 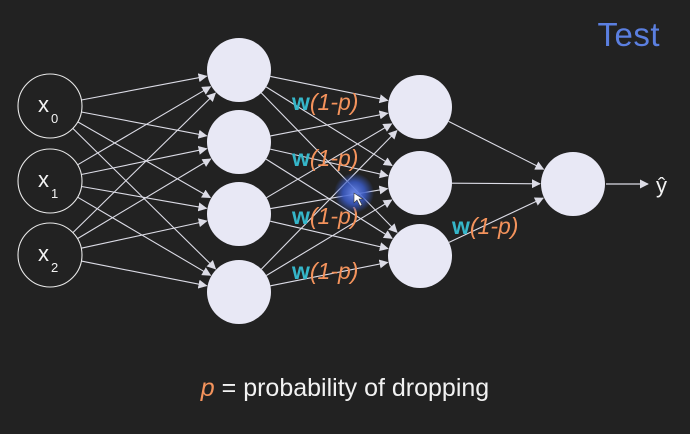 I want to click on input-node-subscript: 0, so click(x=54, y=118).